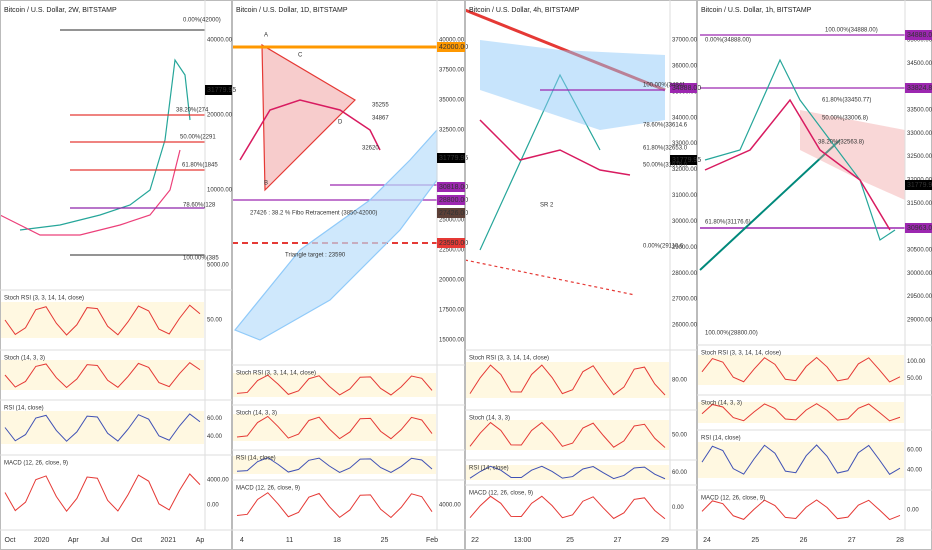 The height and width of the screenshot is (550, 932). Describe the element at coordinates (523, 540) in the screenshot. I see `time-label: 13:00` at that location.